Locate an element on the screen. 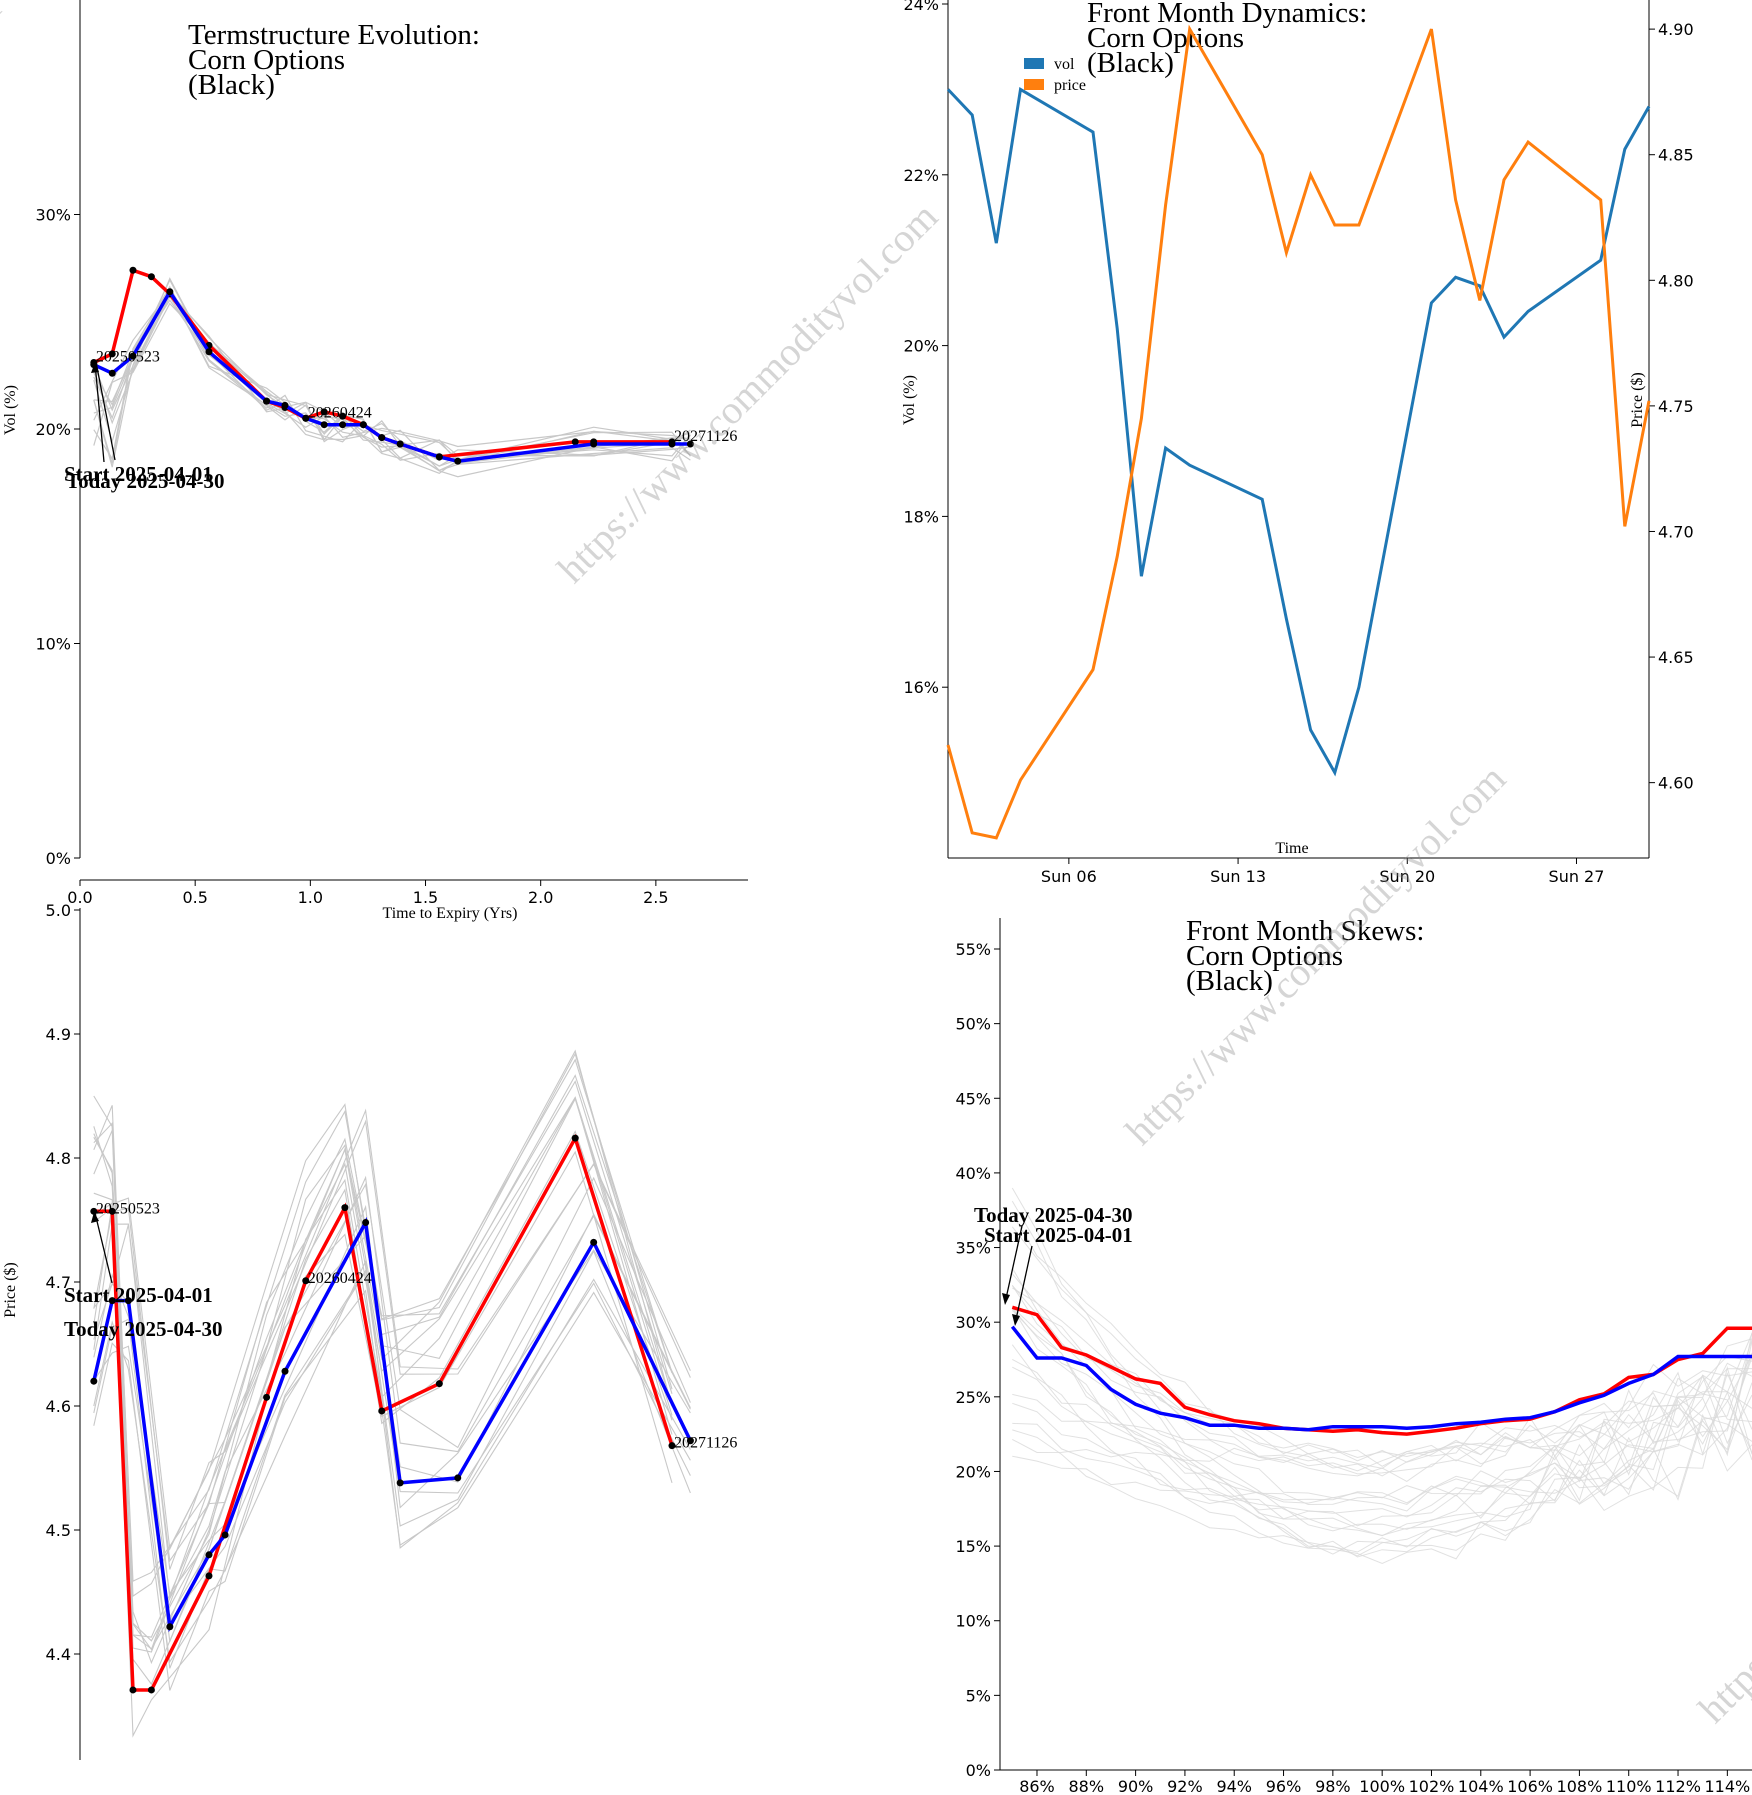 This screenshot has width=1752, height=1795. y-tick-label: 35% is located at coordinates (973, 1248).